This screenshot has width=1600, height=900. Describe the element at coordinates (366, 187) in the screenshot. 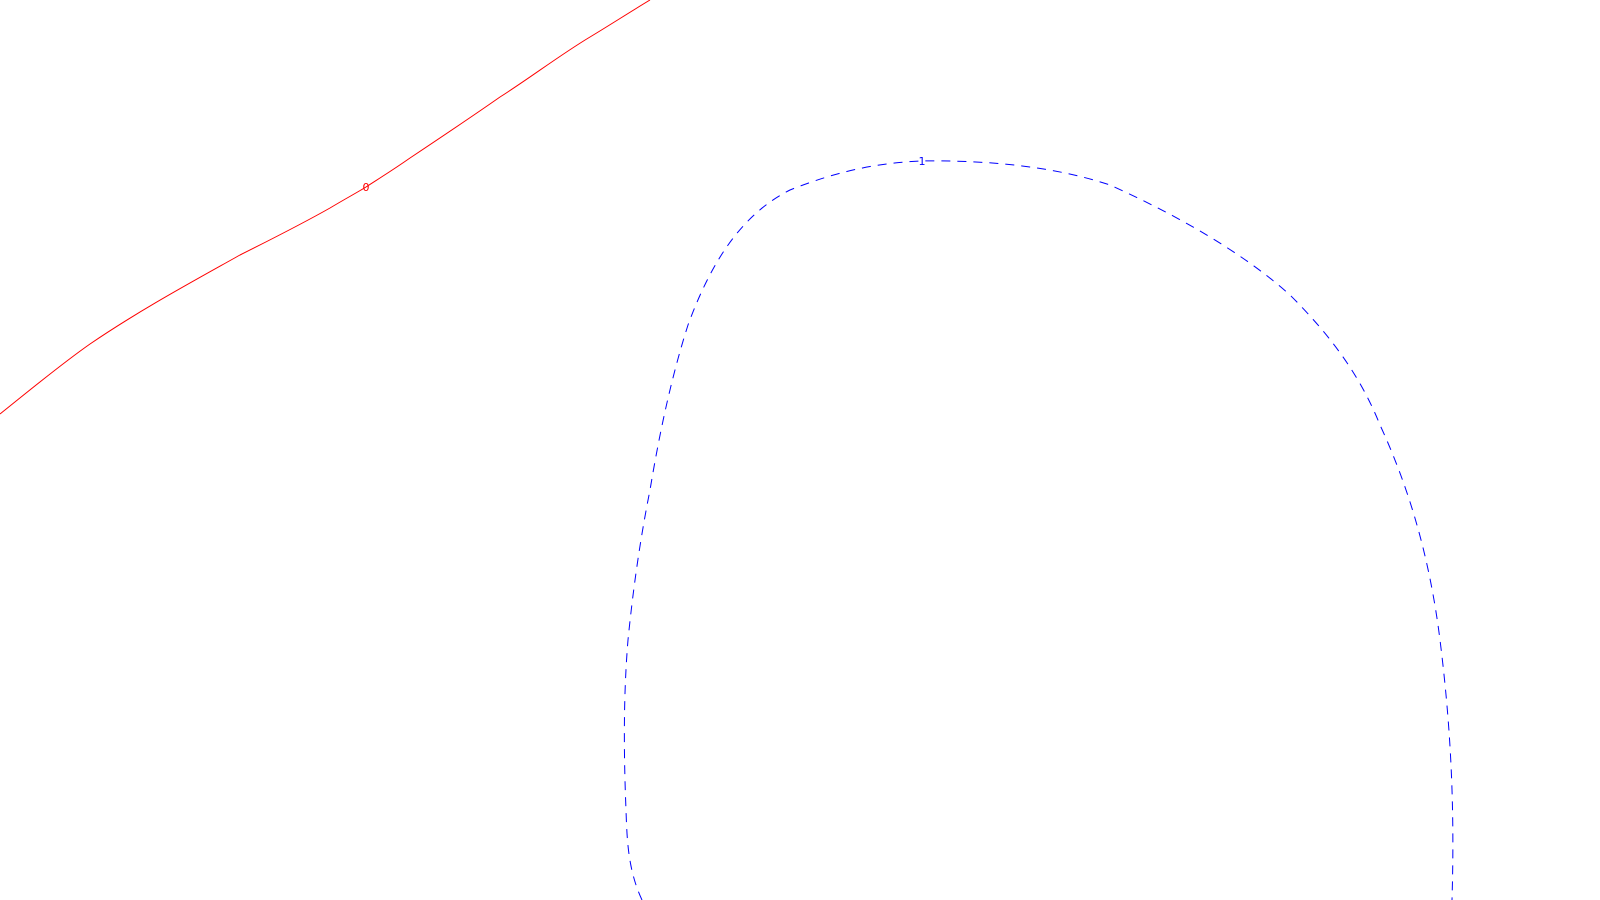

I see `contour-0-label: 0` at that location.